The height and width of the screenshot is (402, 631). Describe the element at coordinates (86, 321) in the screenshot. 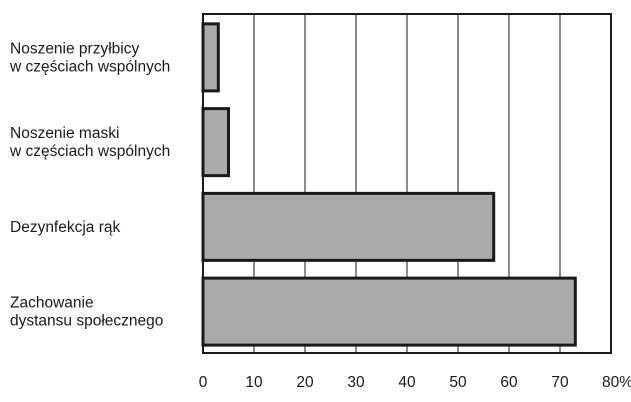

I see `category-label-3-line-1: dystansu społecznego` at that location.